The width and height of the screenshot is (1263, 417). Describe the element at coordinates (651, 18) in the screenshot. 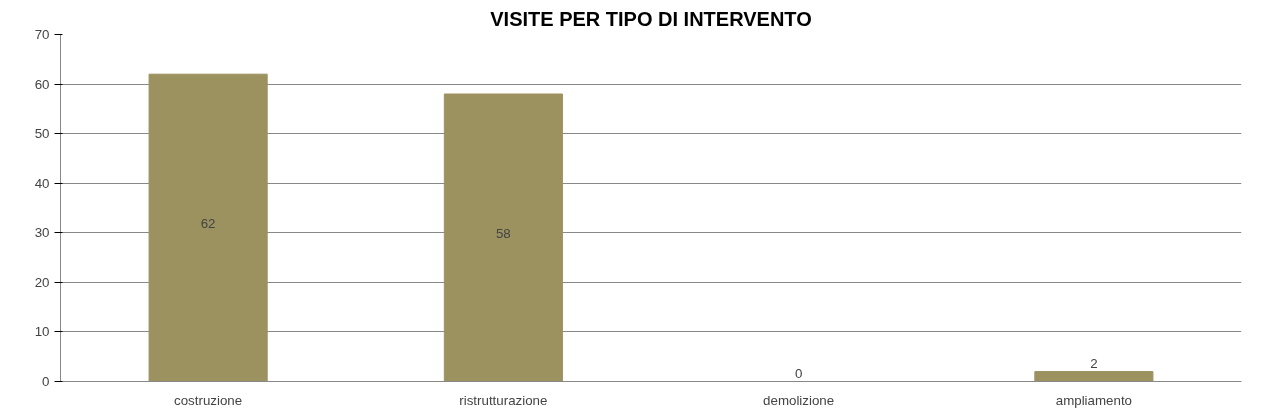

I see `chart-title: VISITE PER TIPO DI INTERVENTO` at that location.